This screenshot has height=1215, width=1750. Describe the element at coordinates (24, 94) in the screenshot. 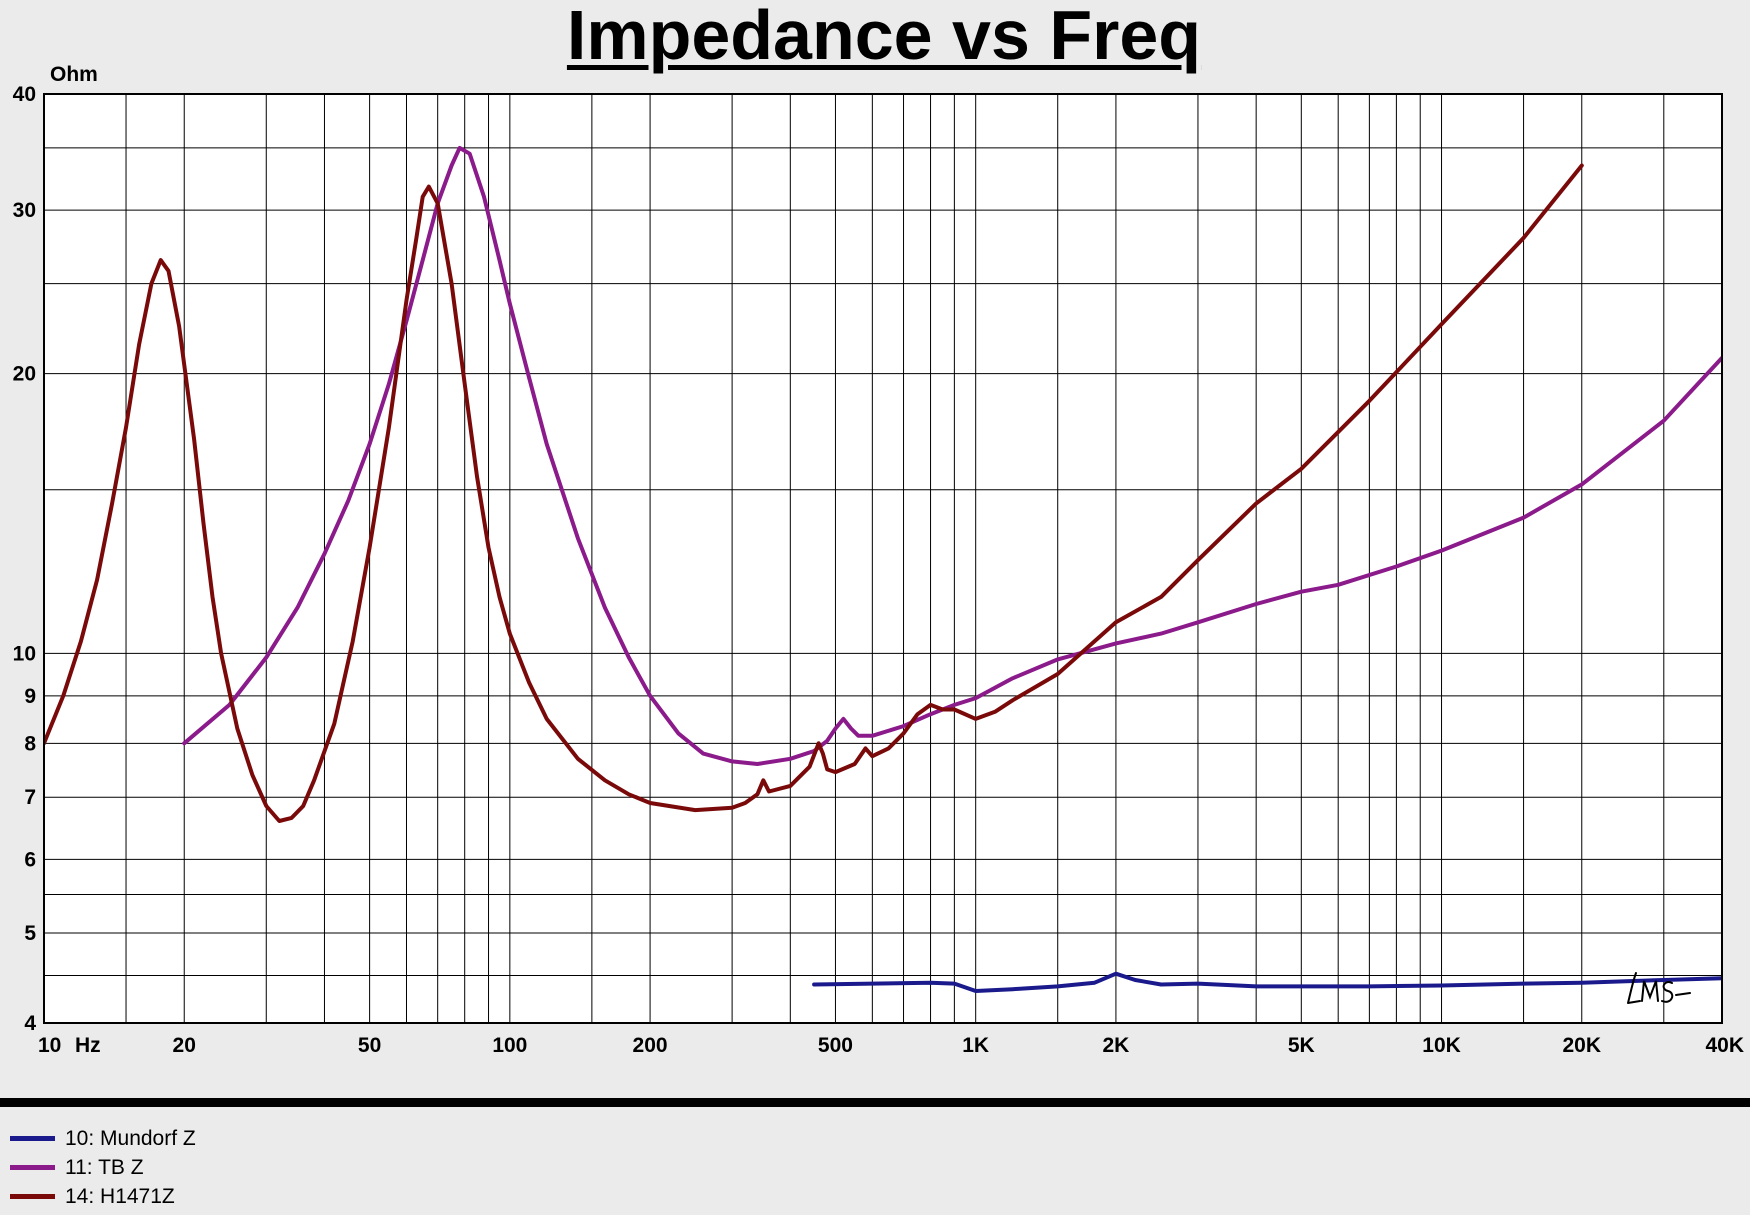

I see `y-tick-label: 40` at that location.